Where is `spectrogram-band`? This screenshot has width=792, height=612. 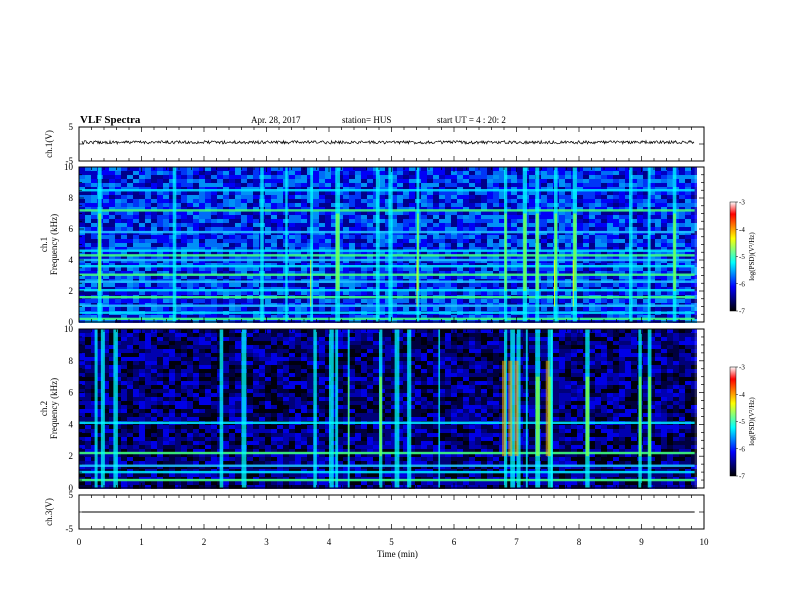
spectrogram-band is located at coordinates (387, 312).